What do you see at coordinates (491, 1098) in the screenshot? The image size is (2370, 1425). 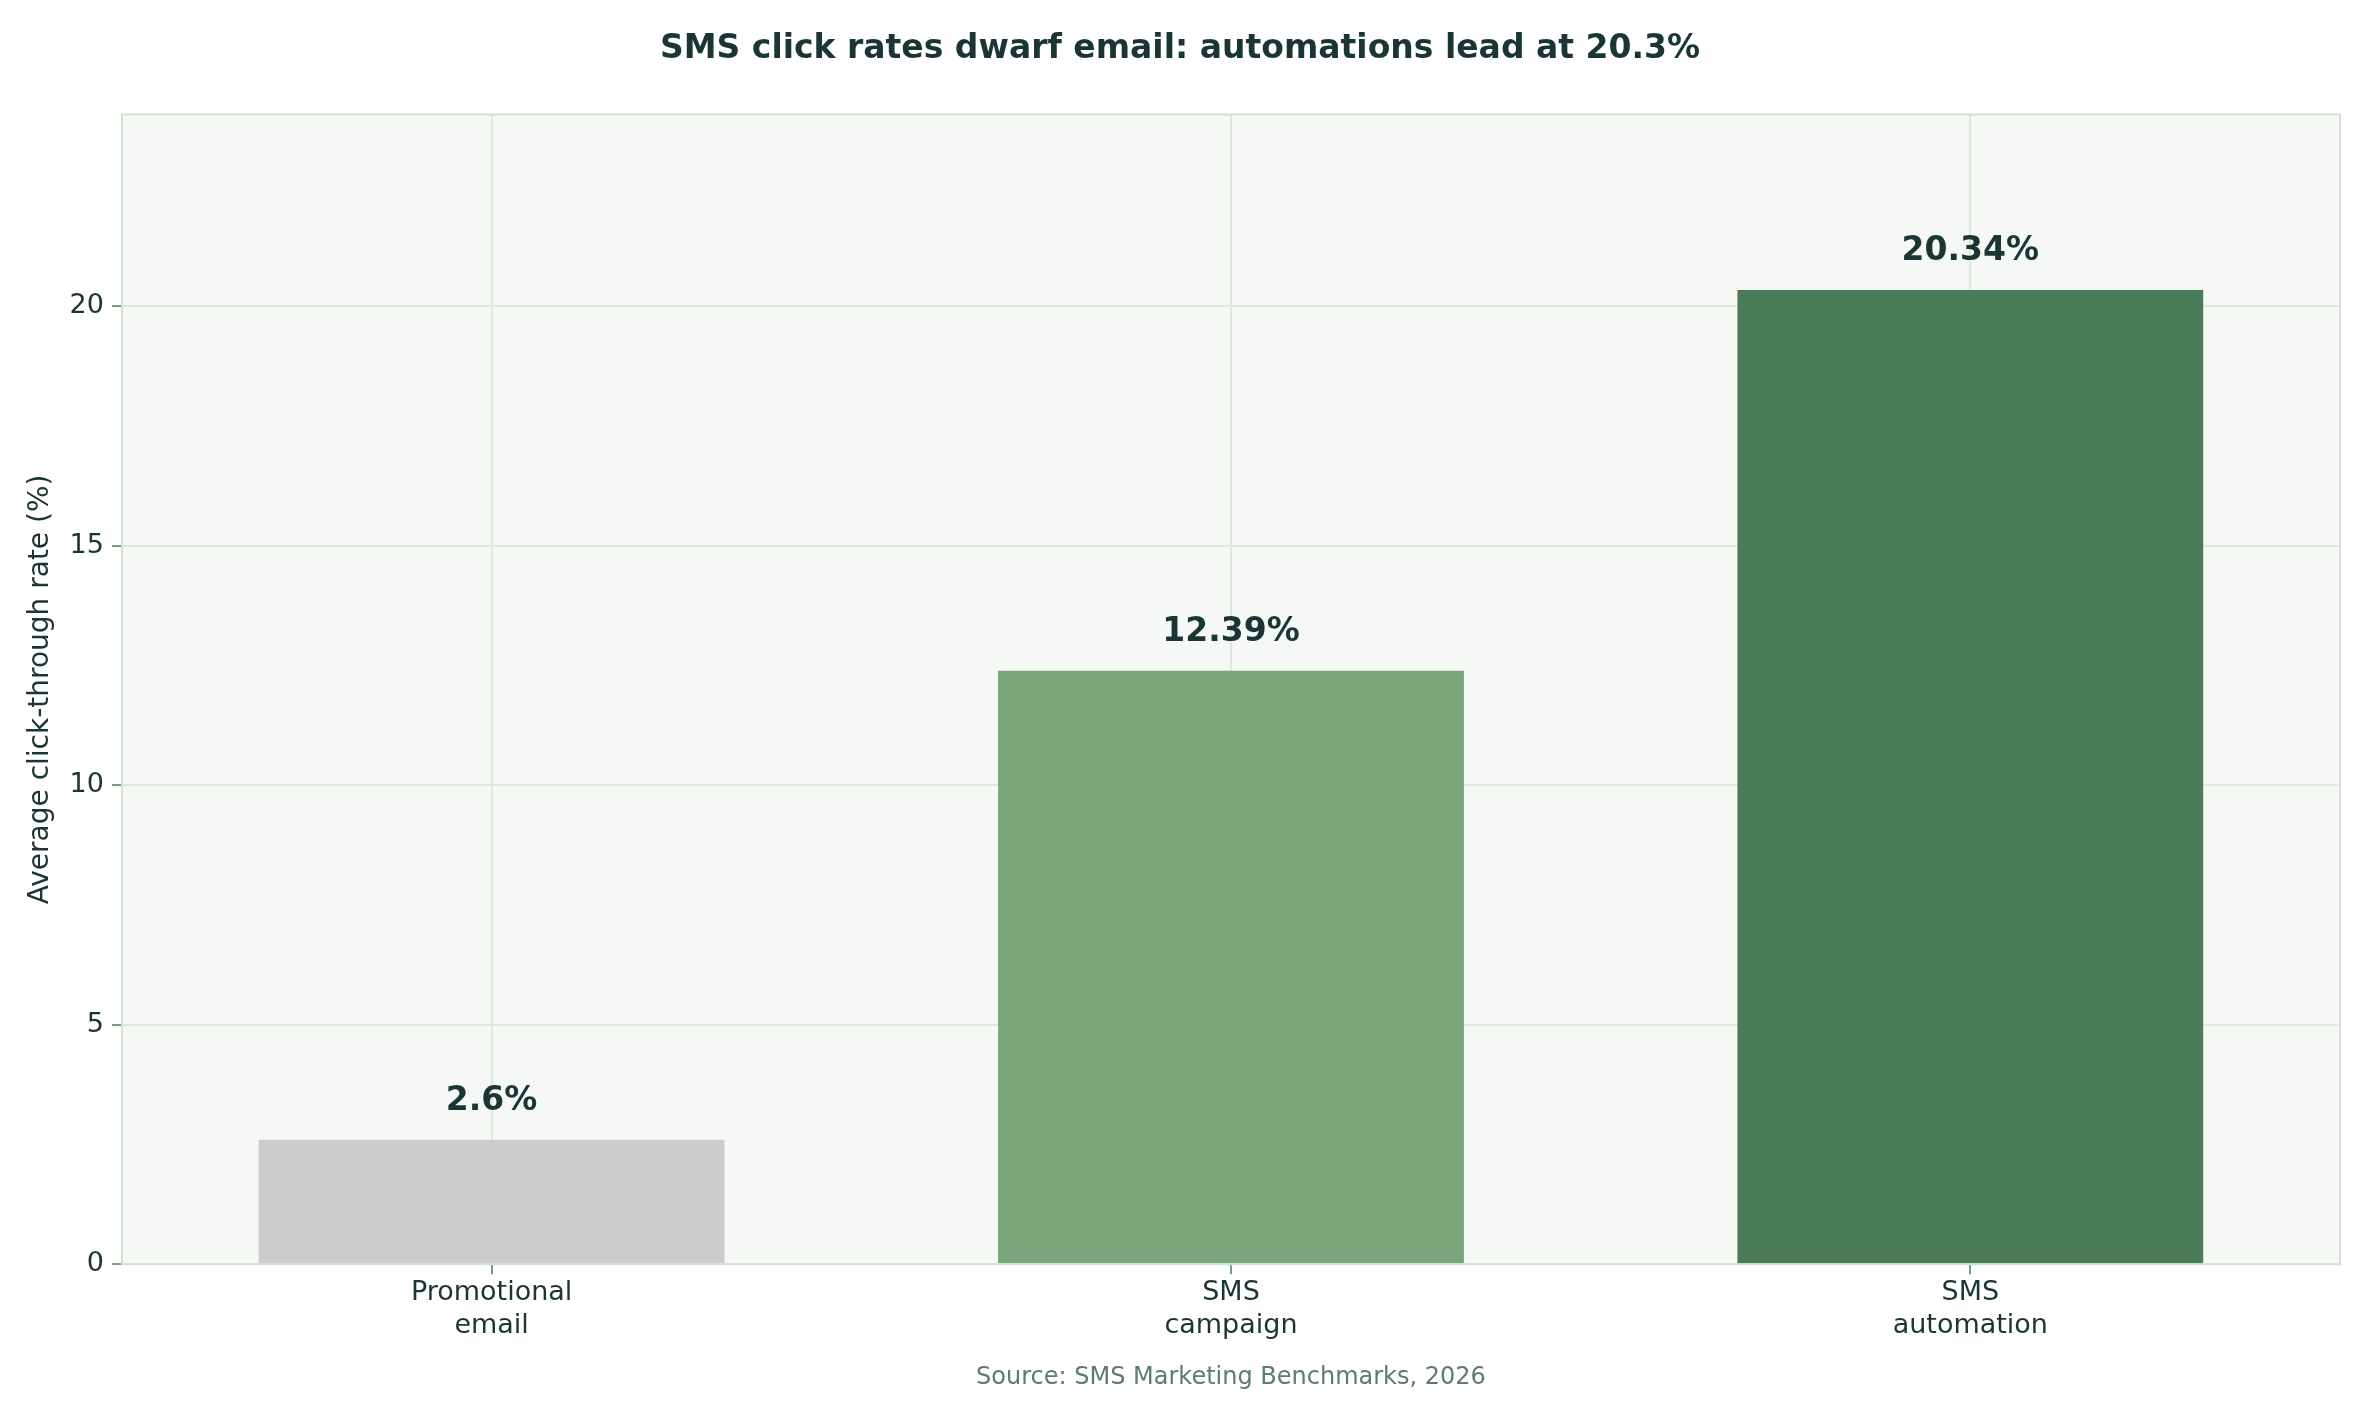 I see `data-label: 2.6%` at bounding box center [491, 1098].